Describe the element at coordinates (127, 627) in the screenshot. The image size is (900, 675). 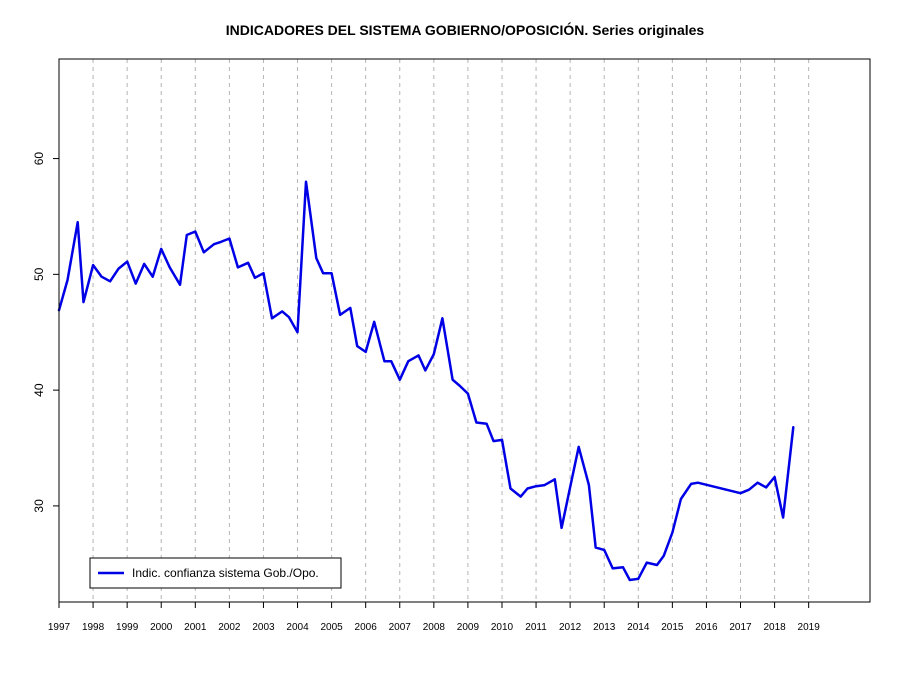
I see `x-tick-label-1999: 1999` at that location.